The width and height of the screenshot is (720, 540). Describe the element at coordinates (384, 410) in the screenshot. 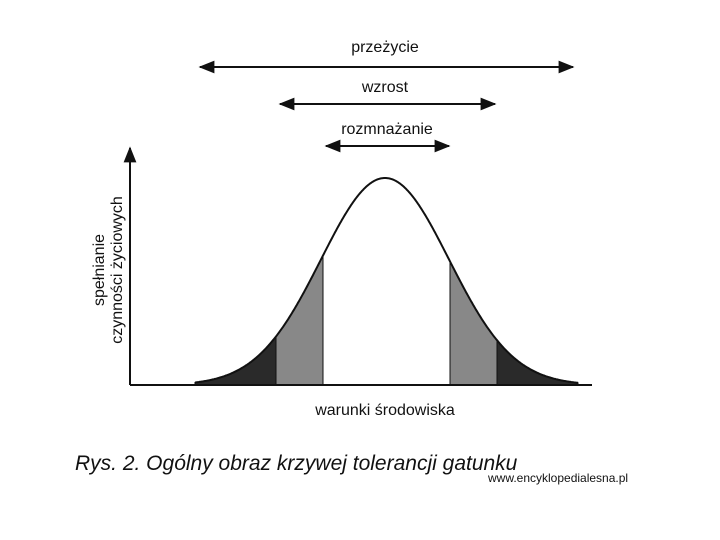

I see `x-axis-label: warunki środowiska` at that location.